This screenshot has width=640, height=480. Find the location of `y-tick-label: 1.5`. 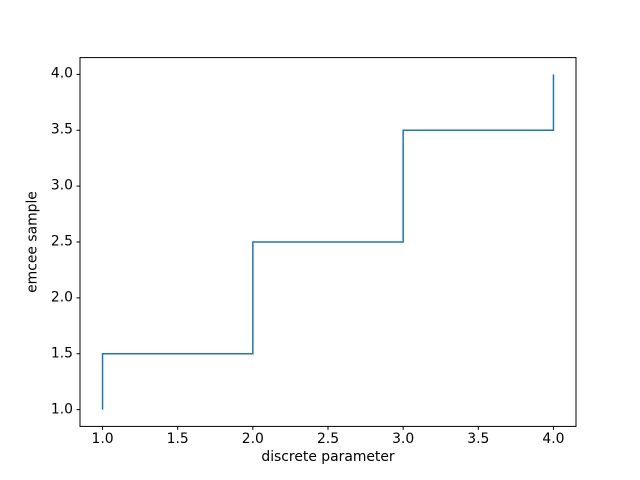

y-tick-label: 1.5 is located at coordinates (61, 353).